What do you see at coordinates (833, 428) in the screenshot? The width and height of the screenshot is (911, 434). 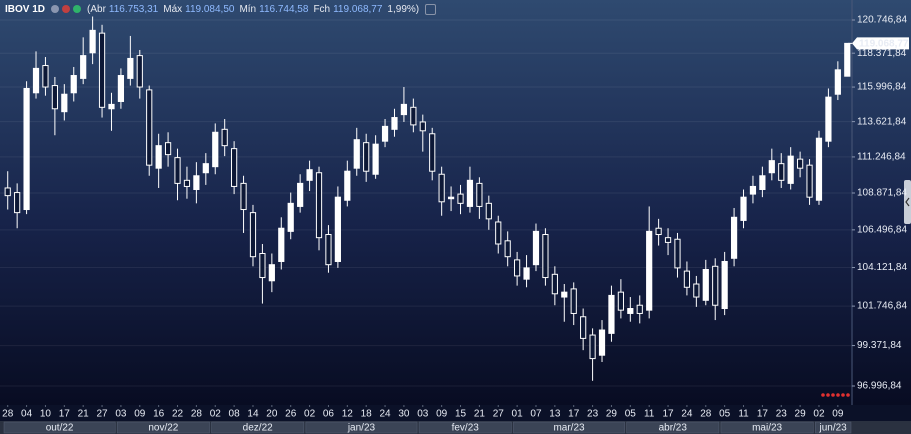 I see `month-label: jun/23` at bounding box center [833, 428].